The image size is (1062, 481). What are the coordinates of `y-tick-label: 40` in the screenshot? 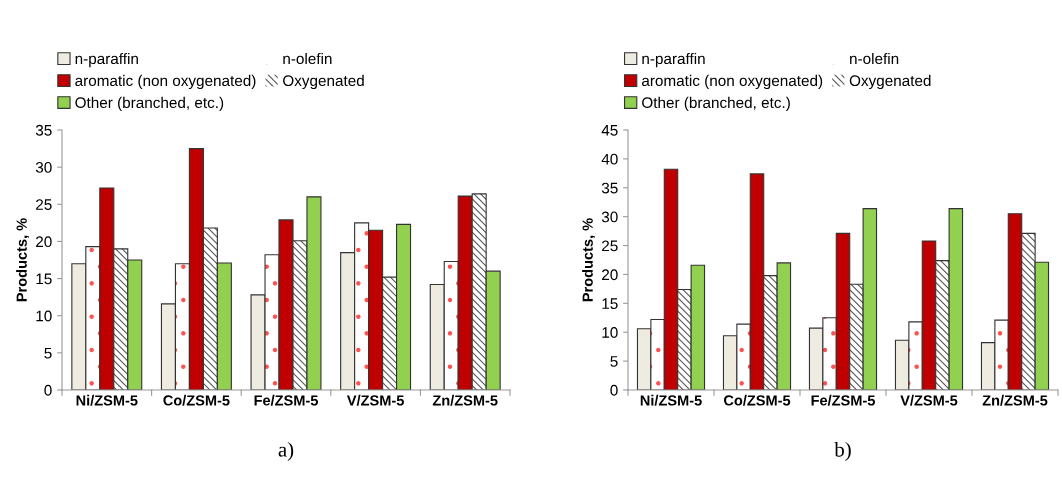 It's located at (609, 159).